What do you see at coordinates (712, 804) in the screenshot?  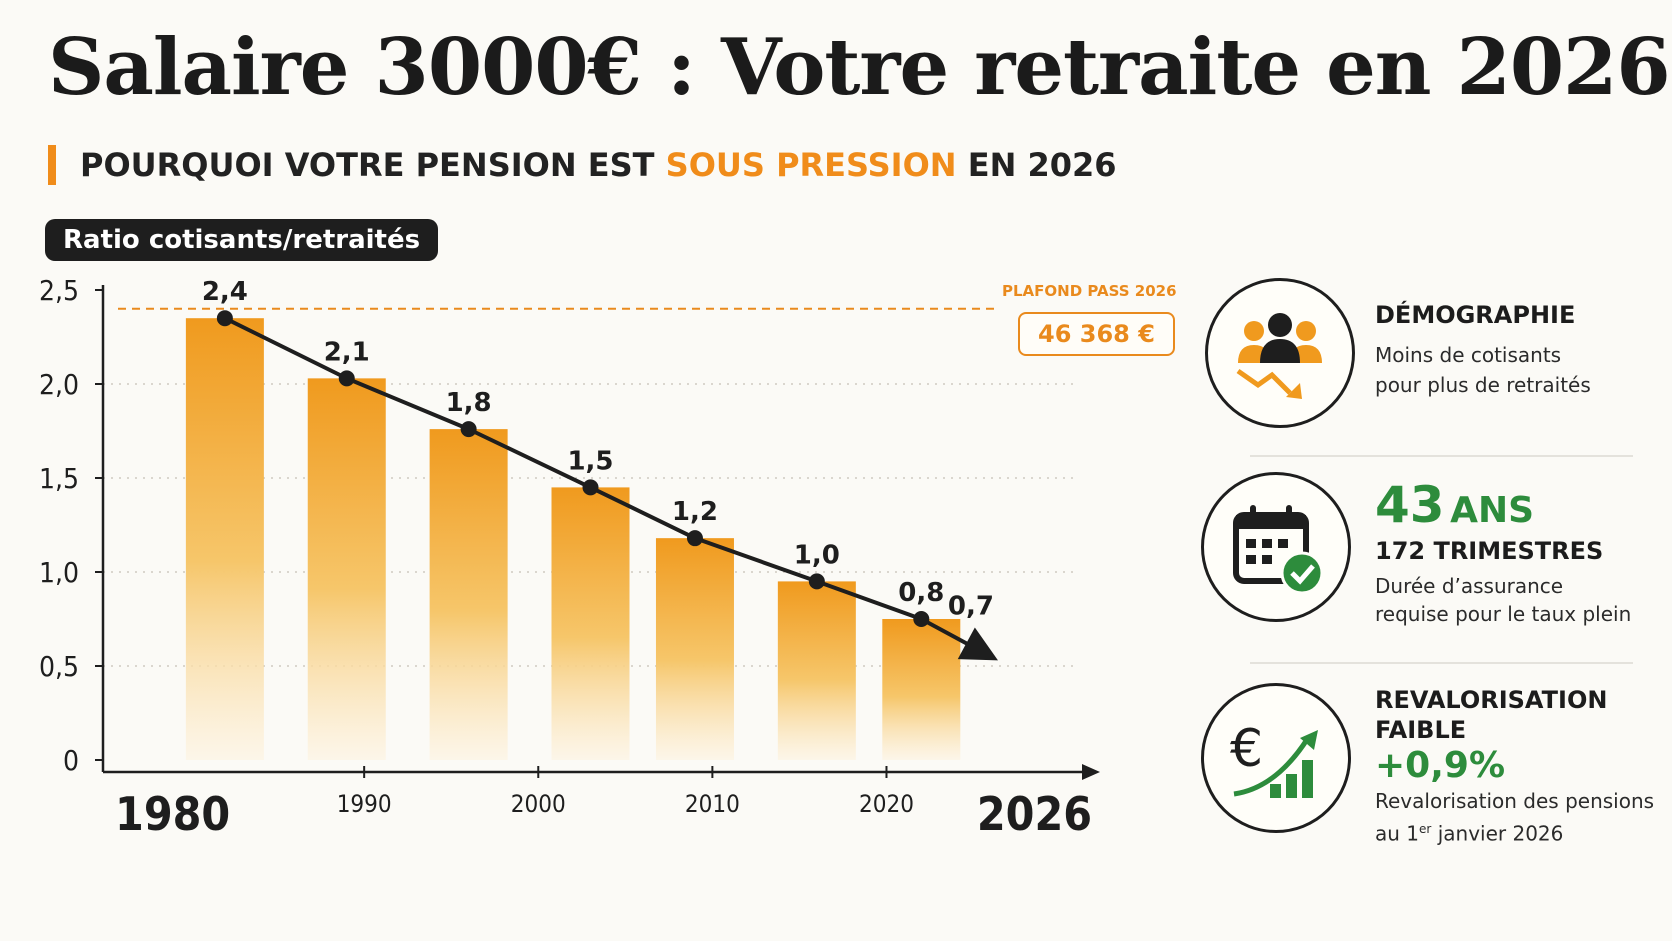 I see `x-tick-label: 2010` at bounding box center [712, 804].